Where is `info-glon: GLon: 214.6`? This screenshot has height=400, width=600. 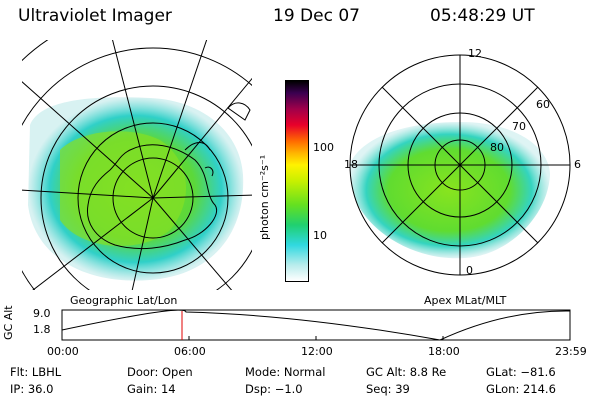 info-glon: GLon: 214.6 is located at coordinates (521, 389).